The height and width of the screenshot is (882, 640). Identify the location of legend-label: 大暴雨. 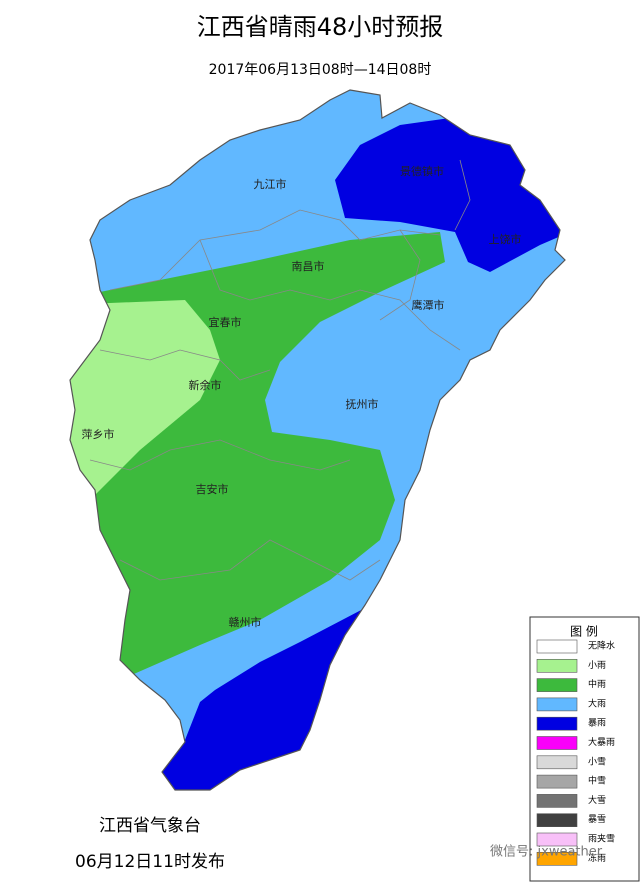
(601, 742).